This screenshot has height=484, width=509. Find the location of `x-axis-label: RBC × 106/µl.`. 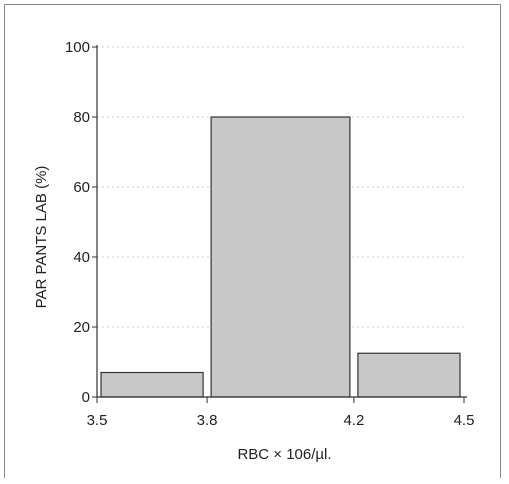

x-axis-label: RBC × 106/µl. is located at coordinates (284, 454).